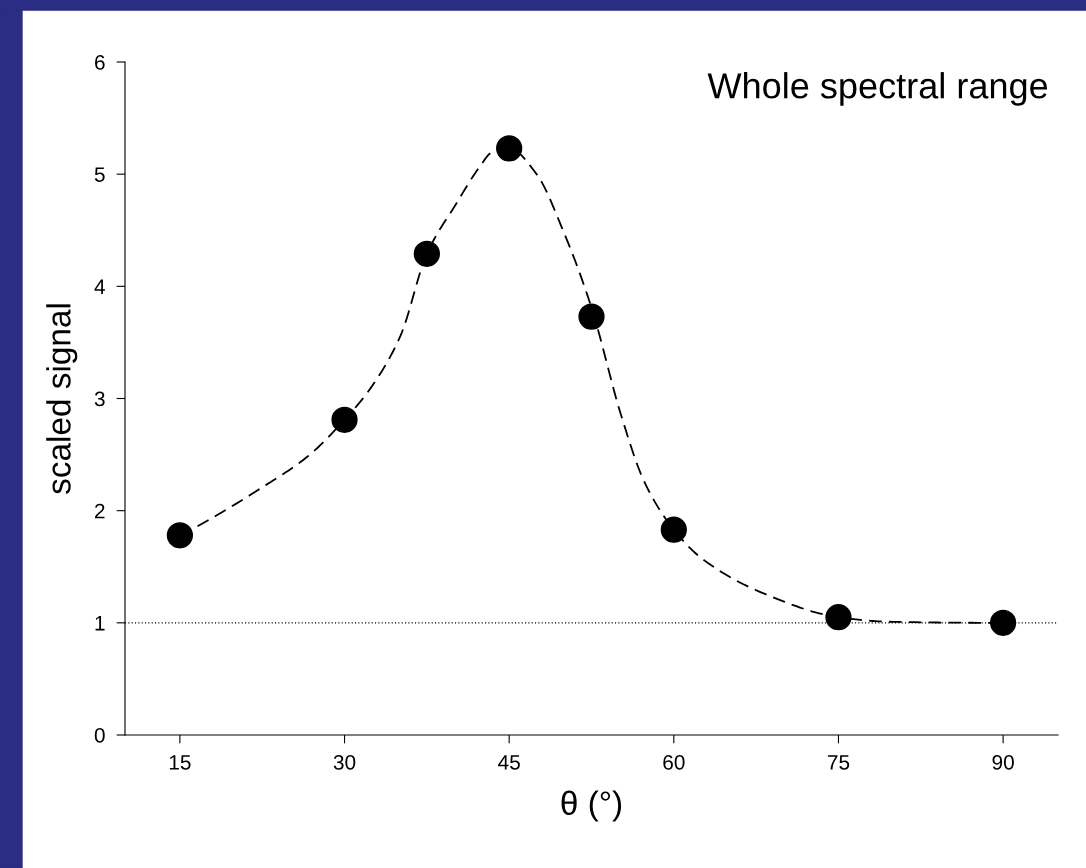 This screenshot has height=868, width=1086. What do you see at coordinates (99, 399) in the screenshot?
I see `y-tick-label: 3` at bounding box center [99, 399].